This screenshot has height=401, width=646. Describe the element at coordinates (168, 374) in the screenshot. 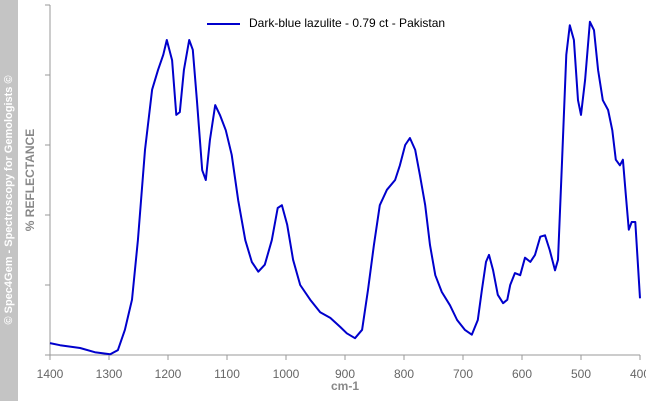

I see `x-tick-label: 1200` at that location.